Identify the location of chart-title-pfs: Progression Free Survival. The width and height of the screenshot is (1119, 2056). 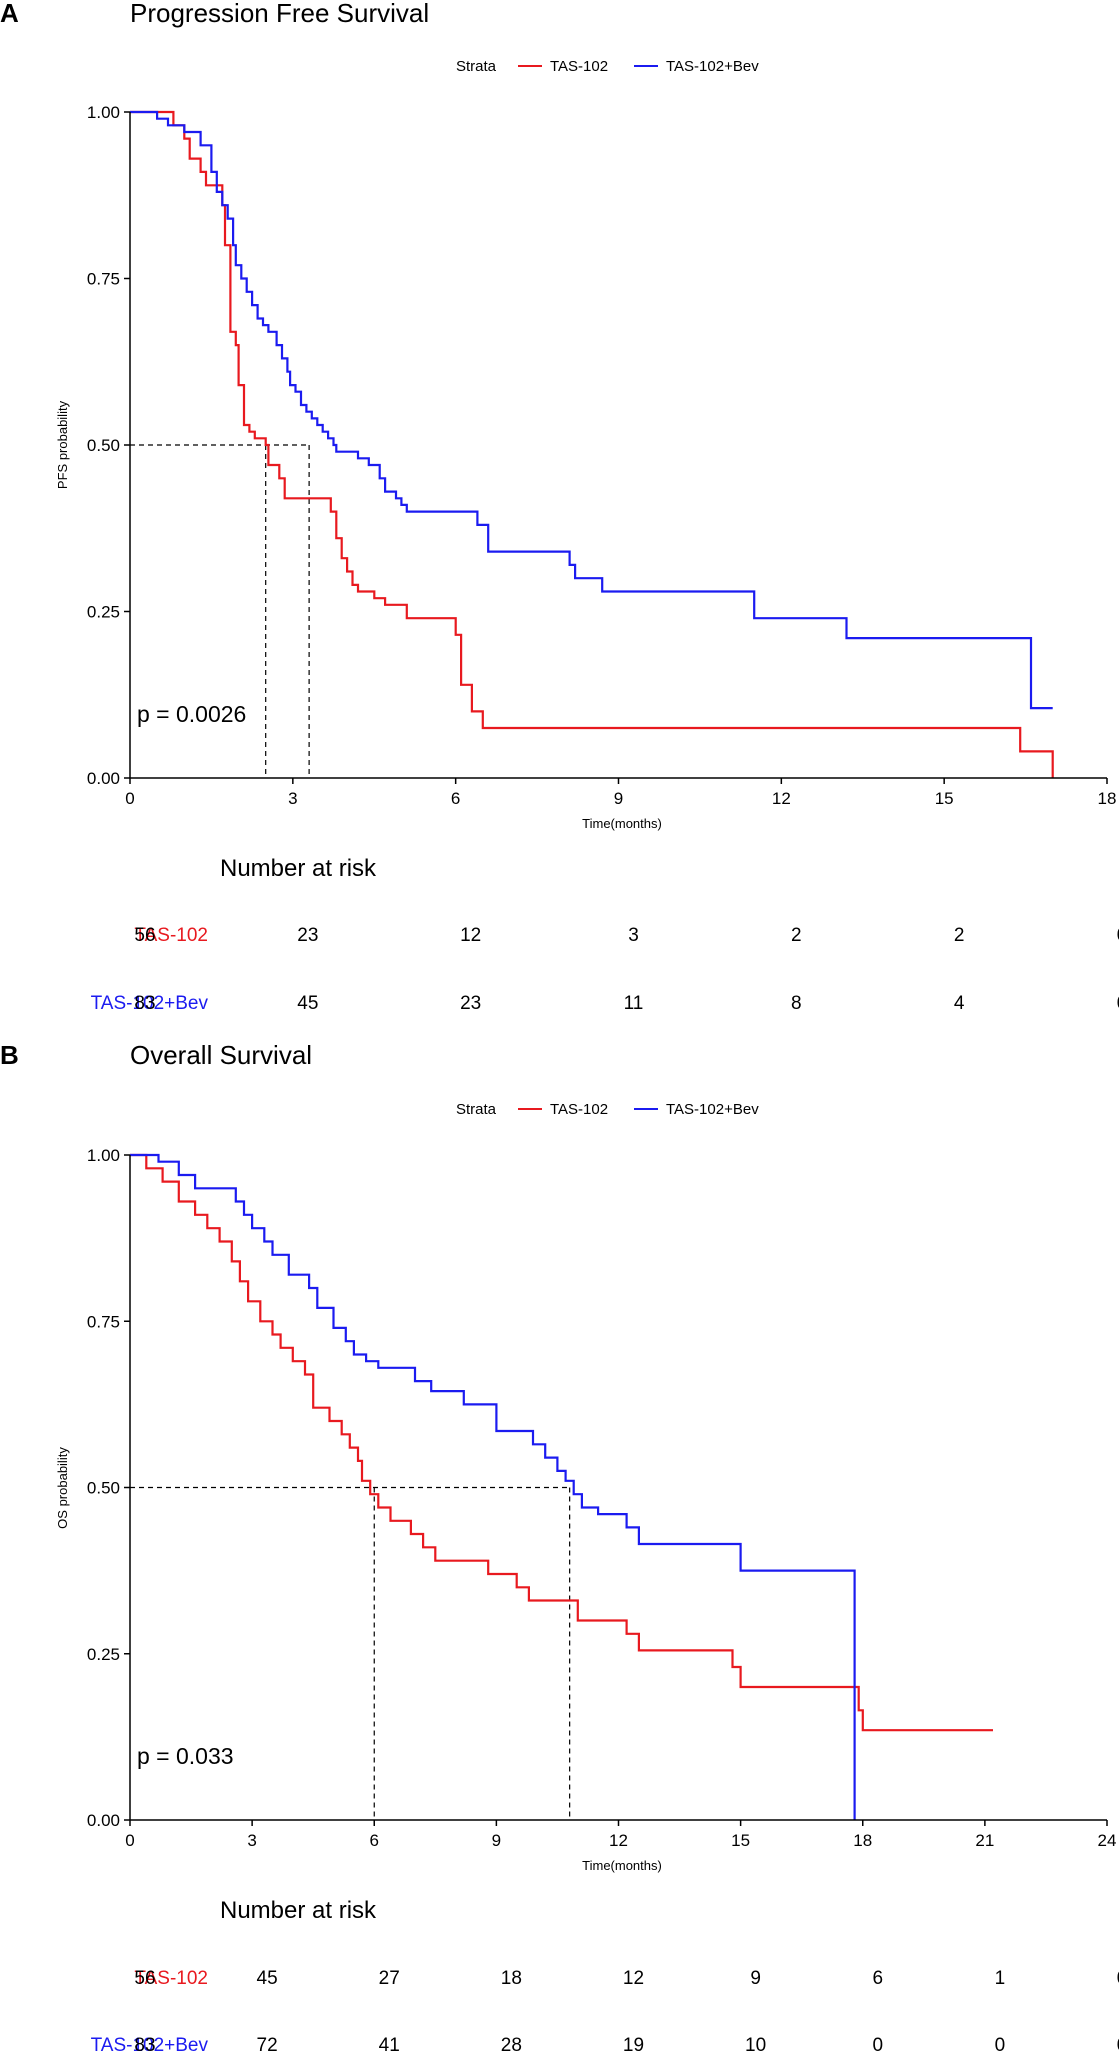
(279, 14).